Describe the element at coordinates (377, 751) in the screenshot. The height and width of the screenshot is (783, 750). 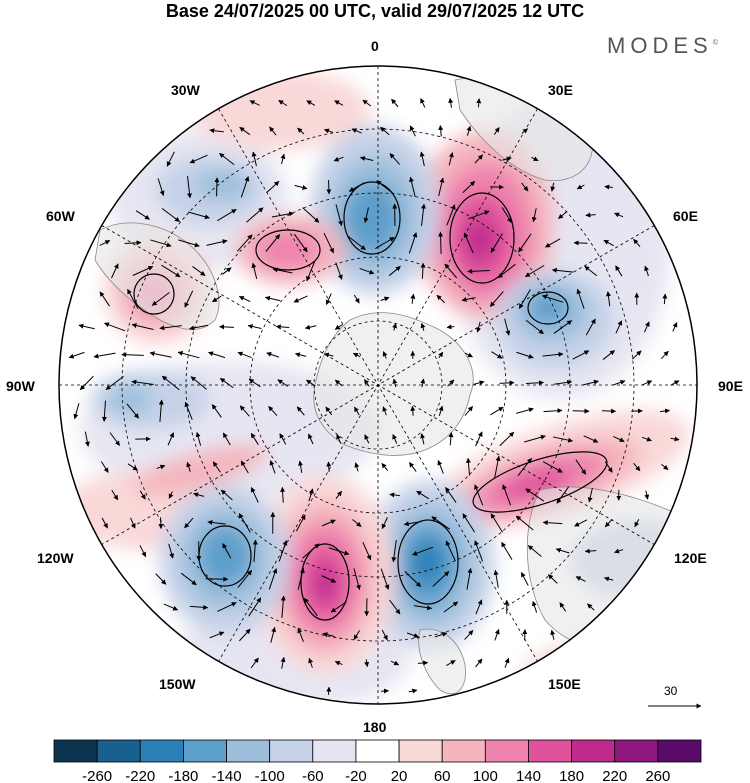
I see `colorbar-boxes` at that location.